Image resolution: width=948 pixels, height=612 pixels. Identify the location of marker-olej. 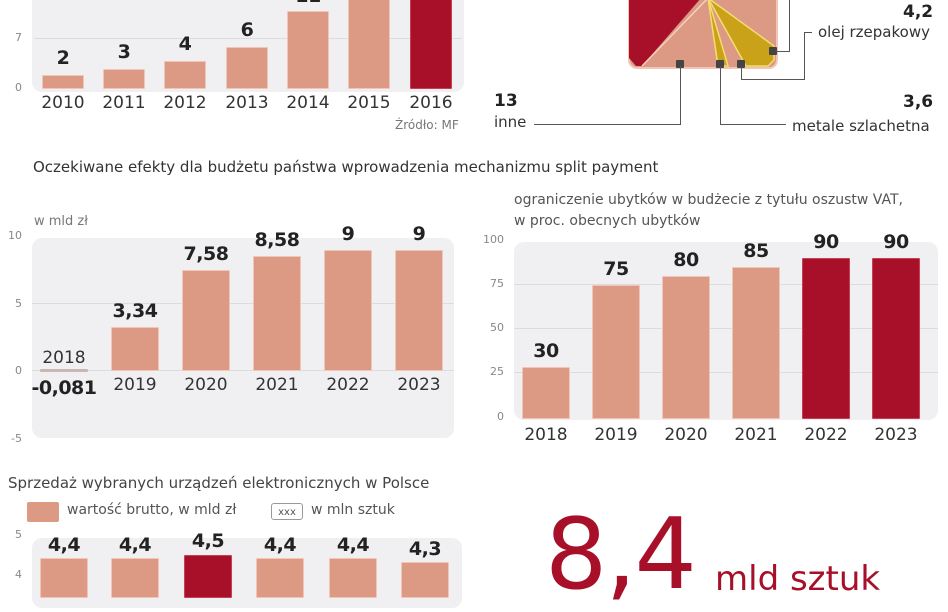
(773, 51).